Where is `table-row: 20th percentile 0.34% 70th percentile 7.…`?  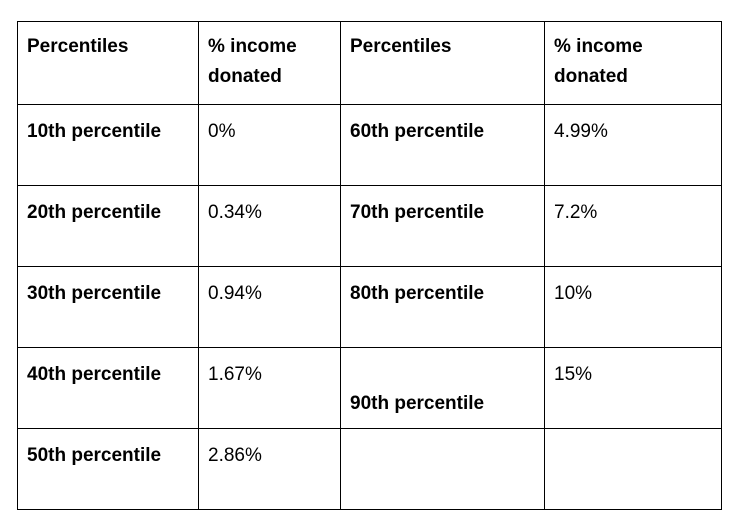 table-row: 20th percentile 0.34% 70th percentile 7.… is located at coordinates (369, 226).